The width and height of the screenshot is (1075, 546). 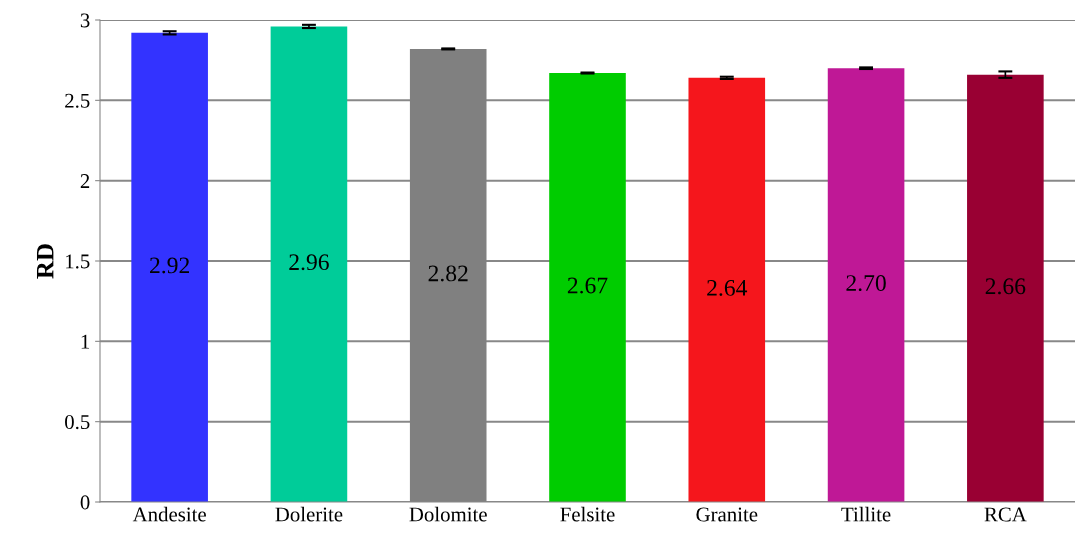 I want to click on data-label: 2.70, so click(x=866, y=283).